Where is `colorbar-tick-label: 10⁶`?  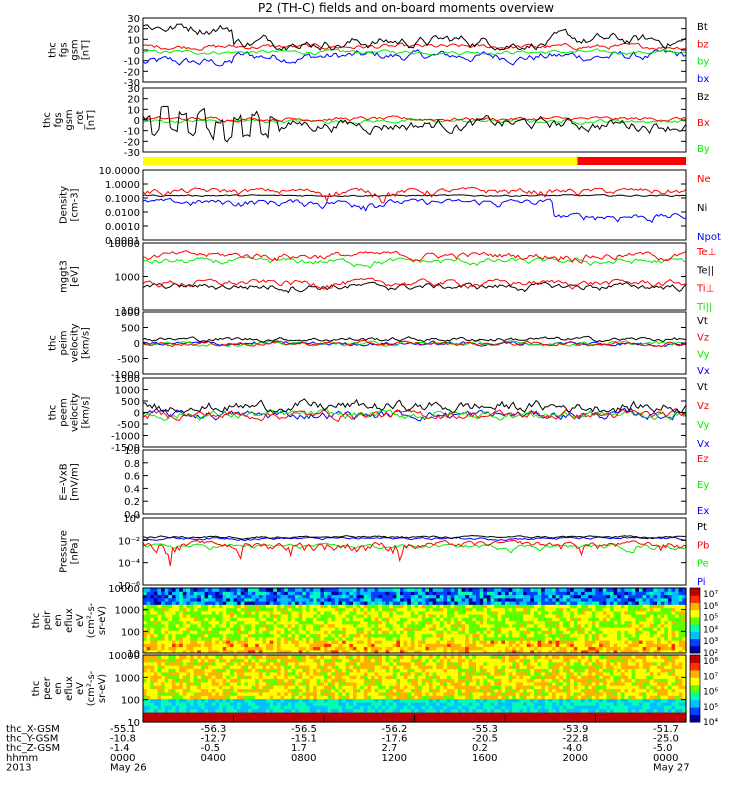 colorbar-tick-label: 10⁶ is located at coordinates (710, 607).